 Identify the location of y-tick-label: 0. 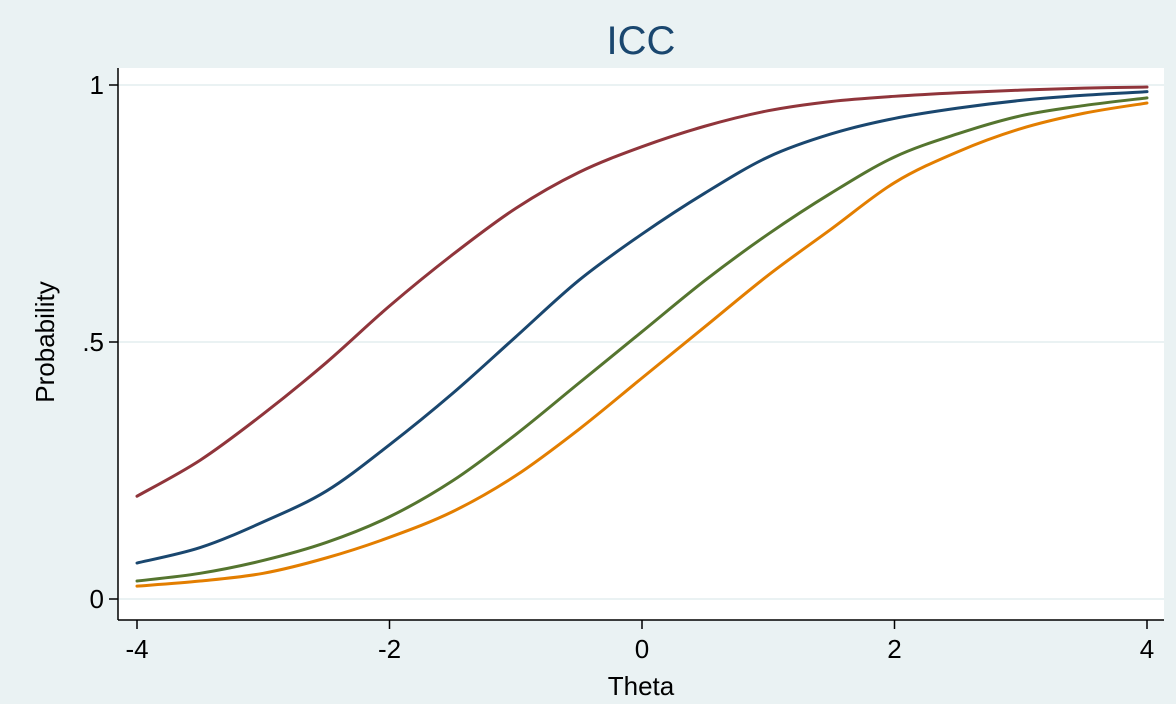
(97, 599).